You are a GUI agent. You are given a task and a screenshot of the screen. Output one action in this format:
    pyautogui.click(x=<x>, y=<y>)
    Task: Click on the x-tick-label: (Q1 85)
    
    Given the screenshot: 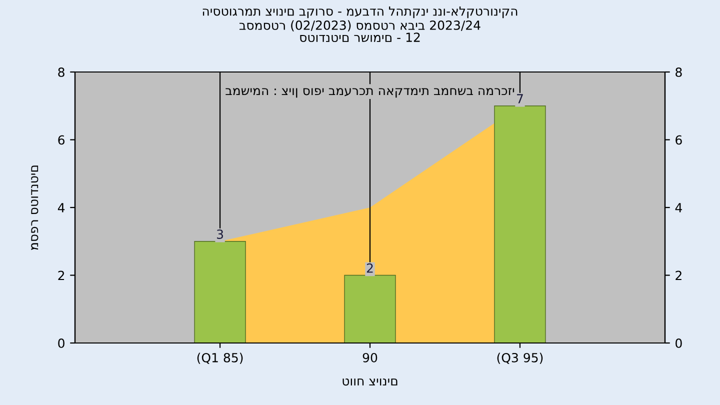 What is the action you would take?
    pyautogui.click(x=220, y=358)
    